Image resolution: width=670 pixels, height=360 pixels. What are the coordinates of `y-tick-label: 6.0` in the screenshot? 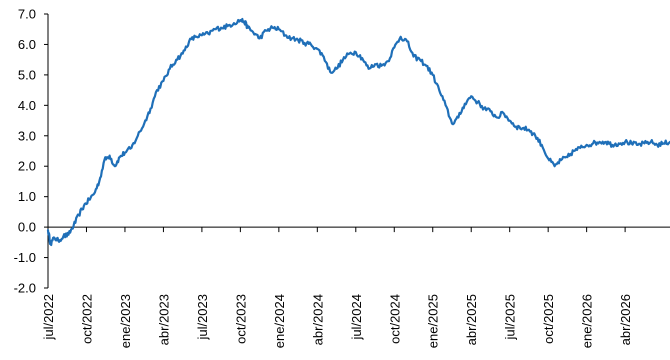 It's located at (27, 44).